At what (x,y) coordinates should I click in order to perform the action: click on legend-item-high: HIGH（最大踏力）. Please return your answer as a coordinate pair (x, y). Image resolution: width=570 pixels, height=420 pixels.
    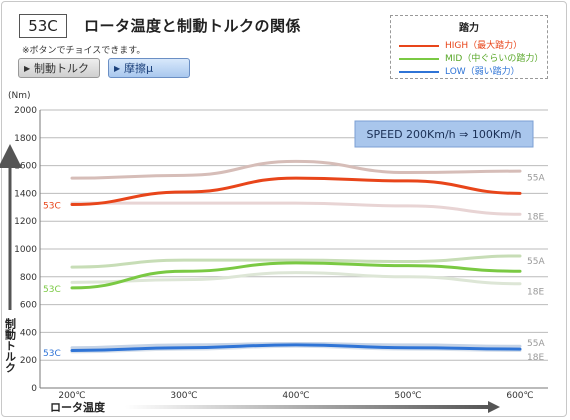
    Looking at the image, I should click on (460, 44).